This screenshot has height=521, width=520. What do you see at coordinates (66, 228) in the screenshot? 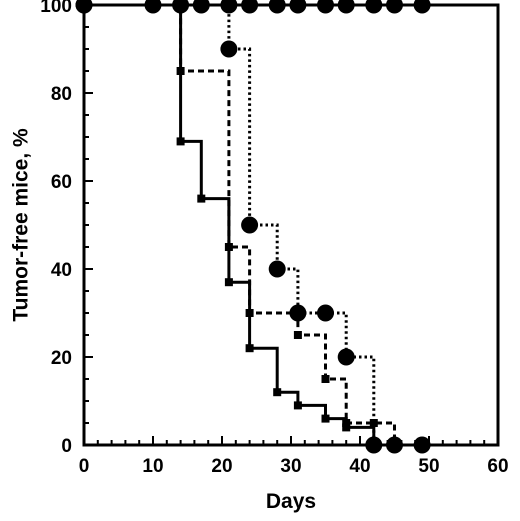
I see `y-axis: 0 20 40 60 80 100` at bounding box center [66, 228].